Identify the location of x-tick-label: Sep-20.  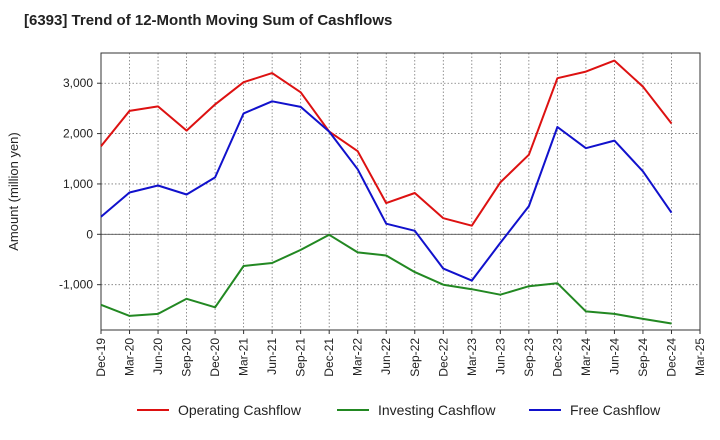
(187, 357).